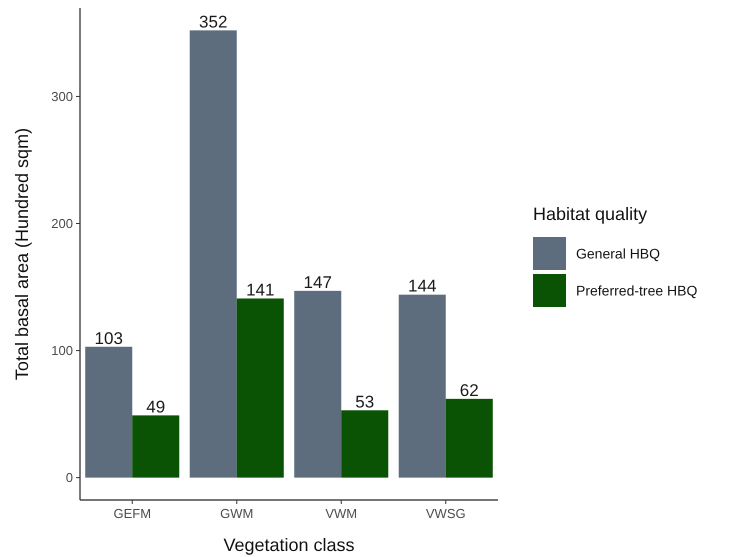  I want to click on x-tick-label: GWM, so click(237, 513).